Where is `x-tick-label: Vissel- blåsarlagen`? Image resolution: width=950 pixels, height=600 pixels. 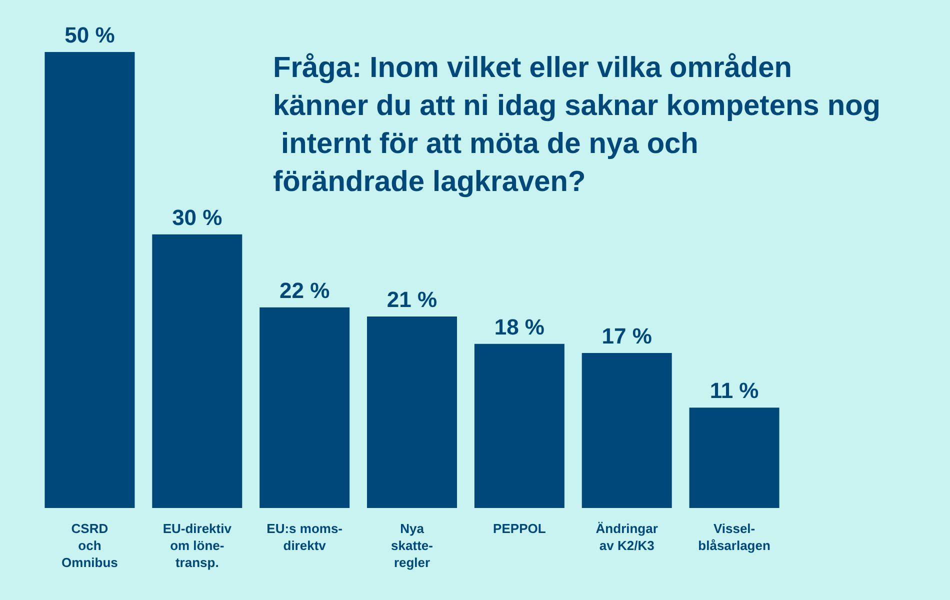 x-tick-label: Vissel- blåsarlagen is located at coordinates (734, 537).